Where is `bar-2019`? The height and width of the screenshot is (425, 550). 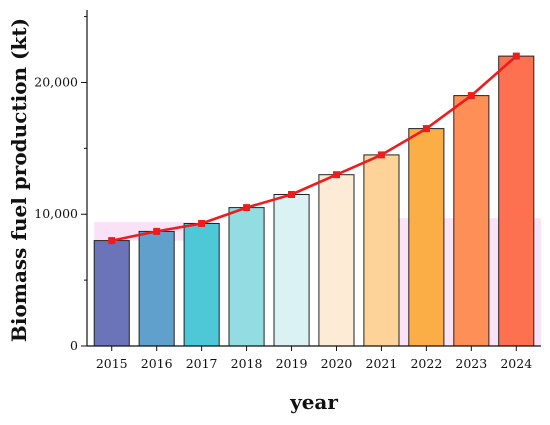
bar-2019 is located at coordinates (291, 270).